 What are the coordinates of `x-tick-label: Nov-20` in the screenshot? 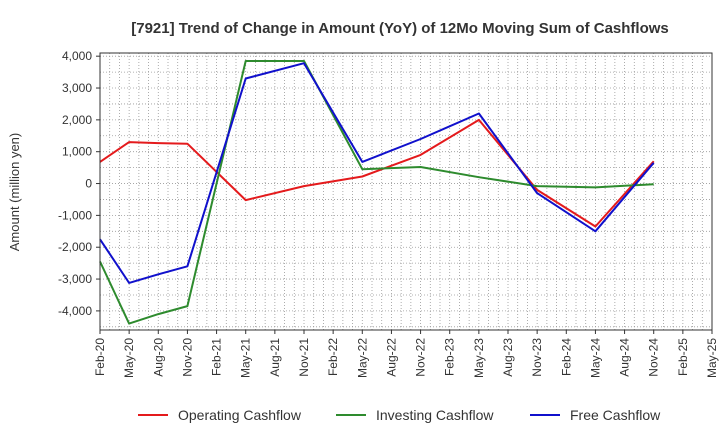 It's located at (187, 357).